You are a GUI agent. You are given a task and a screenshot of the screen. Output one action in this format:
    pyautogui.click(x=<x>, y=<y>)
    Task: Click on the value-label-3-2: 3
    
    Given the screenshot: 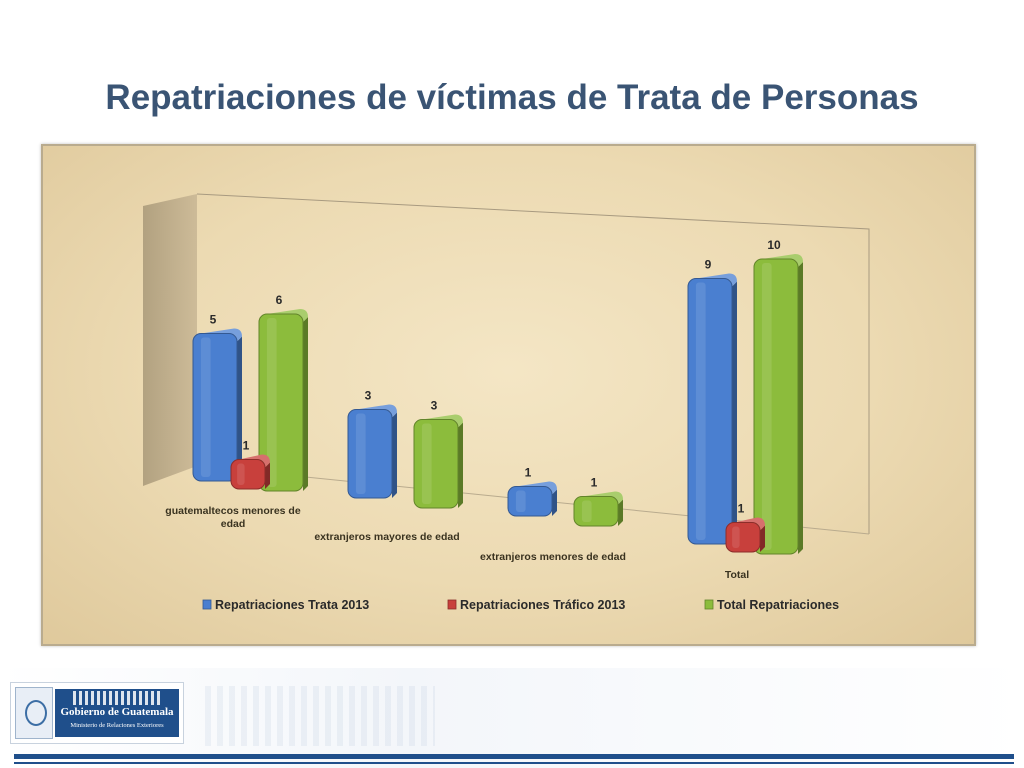 What is the action you would take?
    pyautogui.click(x=434, y=406)
    